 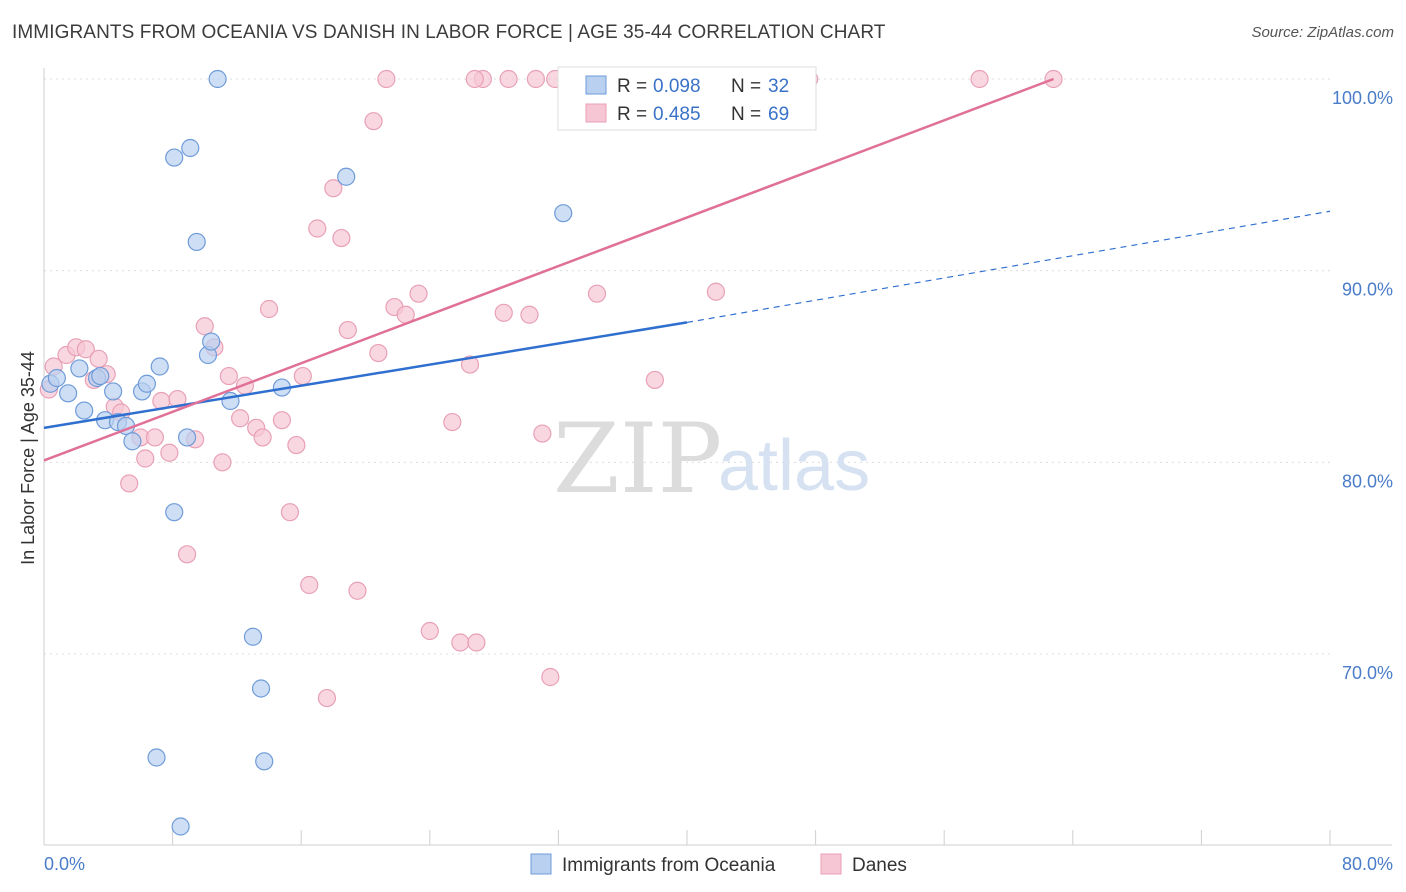 What do you see at coordinates (596, 113) in the screenshot?
I see `legend-swatch-danes` at bounding box center [596, 113].